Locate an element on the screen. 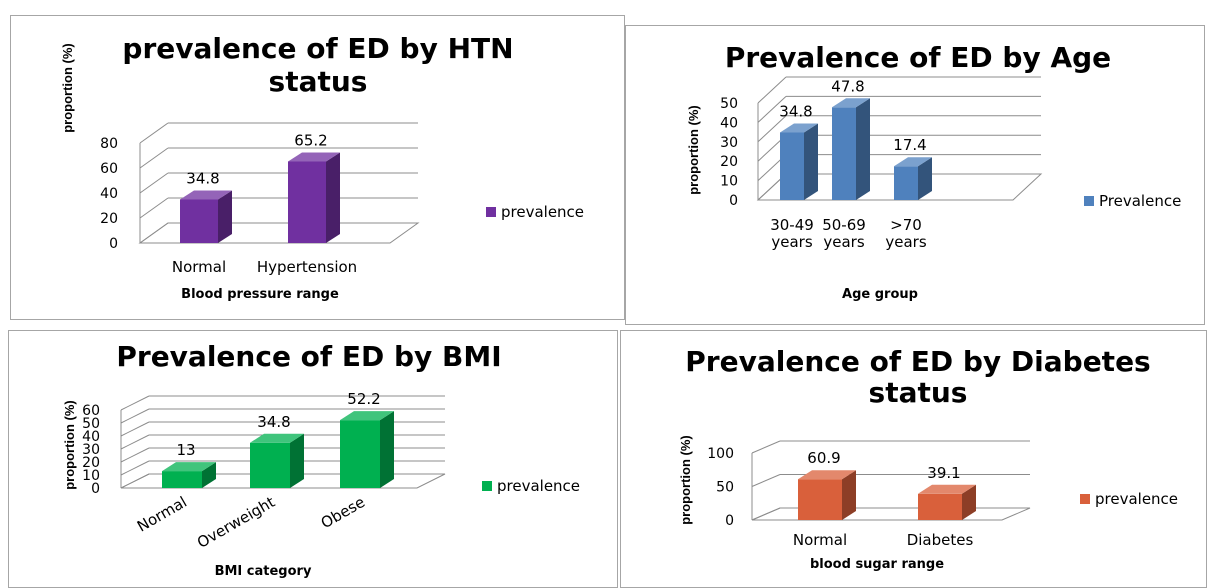  chart-title: Prevalence of ED by BMI is located at coordinates (308, 356).